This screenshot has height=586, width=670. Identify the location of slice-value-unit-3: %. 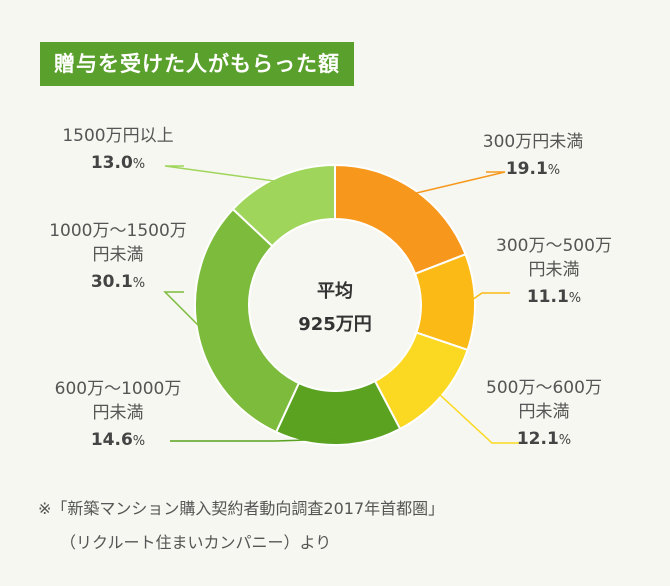
(565, 440).